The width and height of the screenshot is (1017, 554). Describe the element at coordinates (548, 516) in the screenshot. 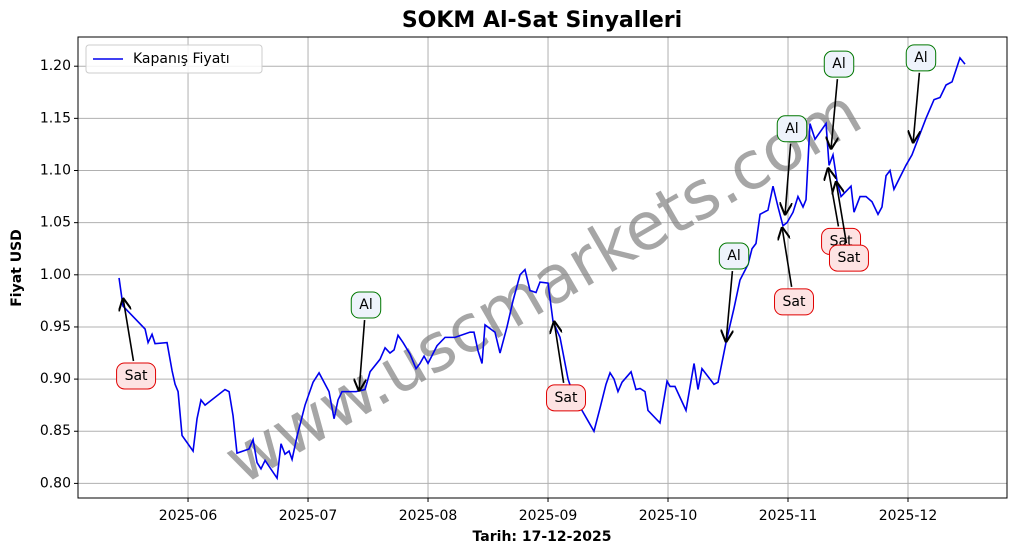

I see `x-tick-label: 2025-09` at that location.